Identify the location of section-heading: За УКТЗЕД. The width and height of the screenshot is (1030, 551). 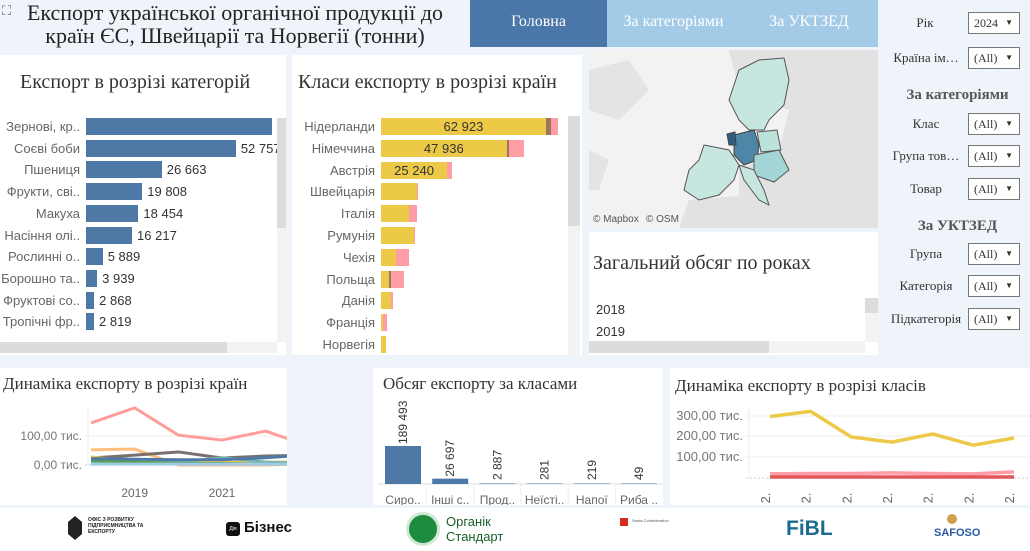
(957, 226).